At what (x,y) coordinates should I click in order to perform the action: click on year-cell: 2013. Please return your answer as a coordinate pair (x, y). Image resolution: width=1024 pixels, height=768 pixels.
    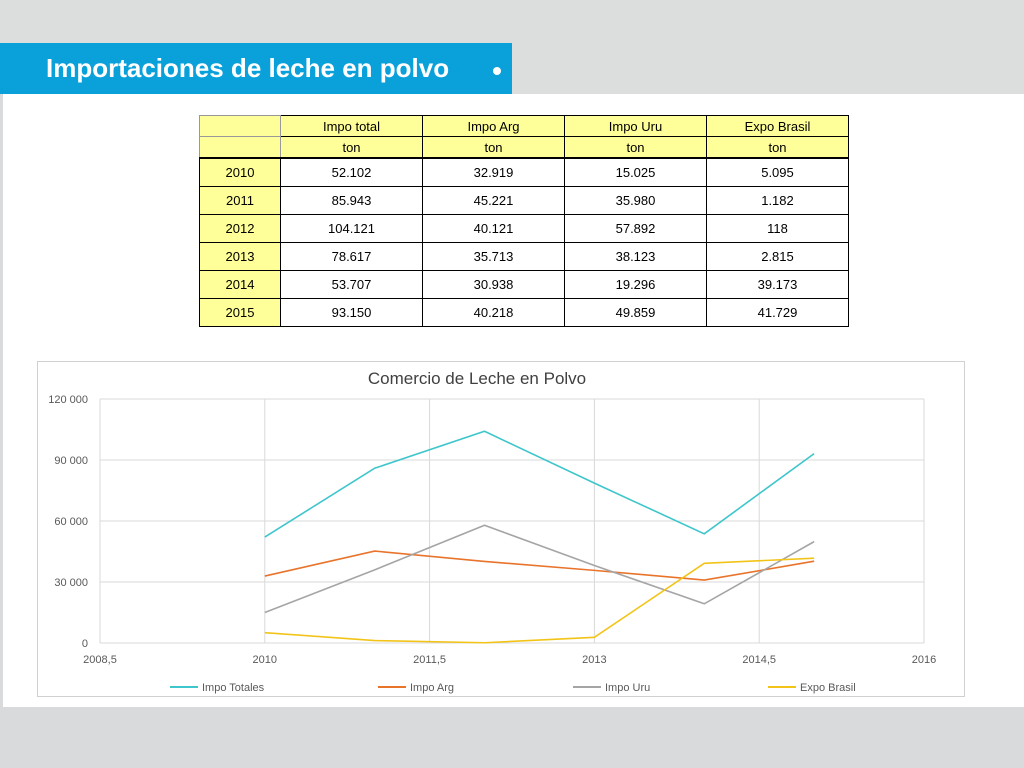
    Looking at the image, I should click on (240, 256).